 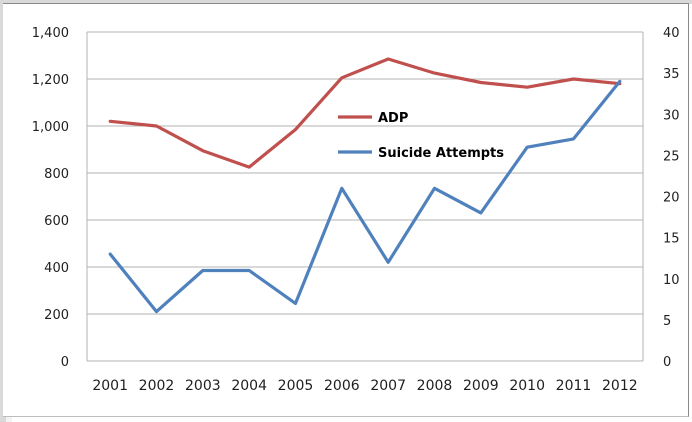 What do you see at coordinates (671, 115) in the screenshot?
I see `right-tick-label: 30` at bounding box center [671, 115].